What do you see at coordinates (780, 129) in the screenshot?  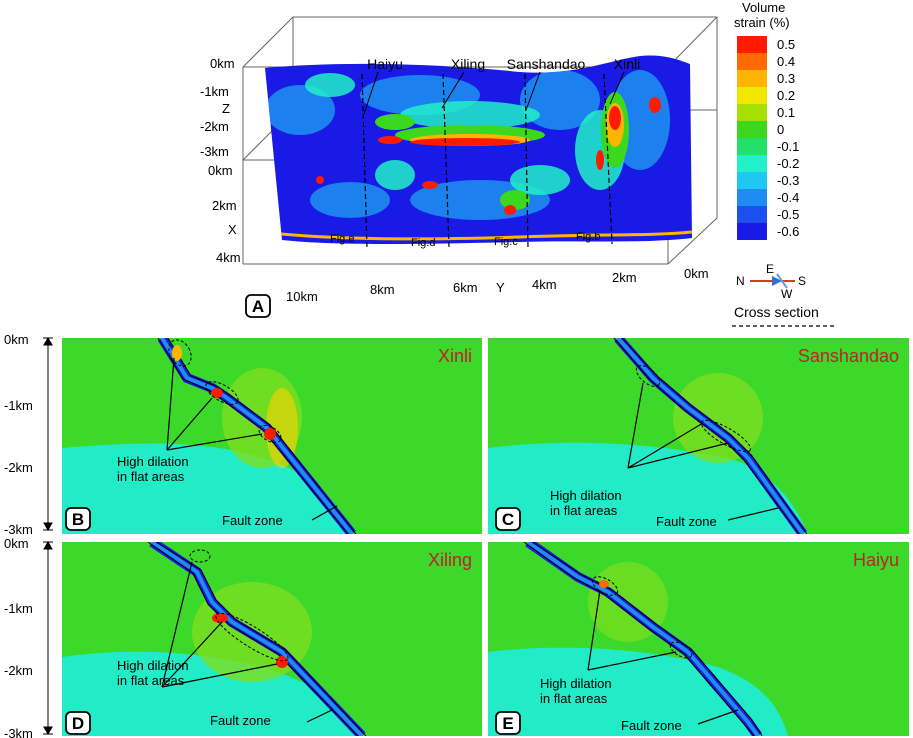 I see `colorbar-tick-label: 0` at bounding box center [780, 129].